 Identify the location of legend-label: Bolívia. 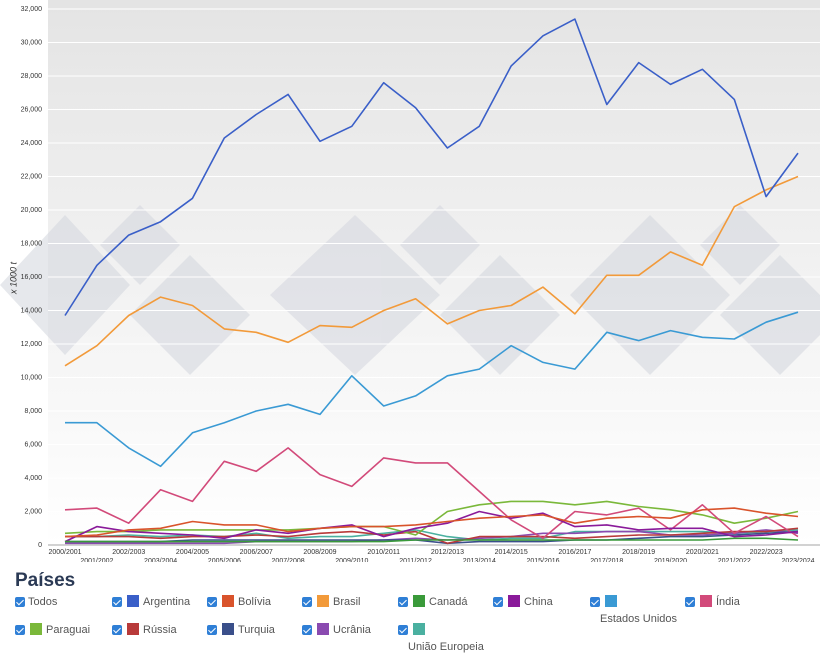
(255, 602).